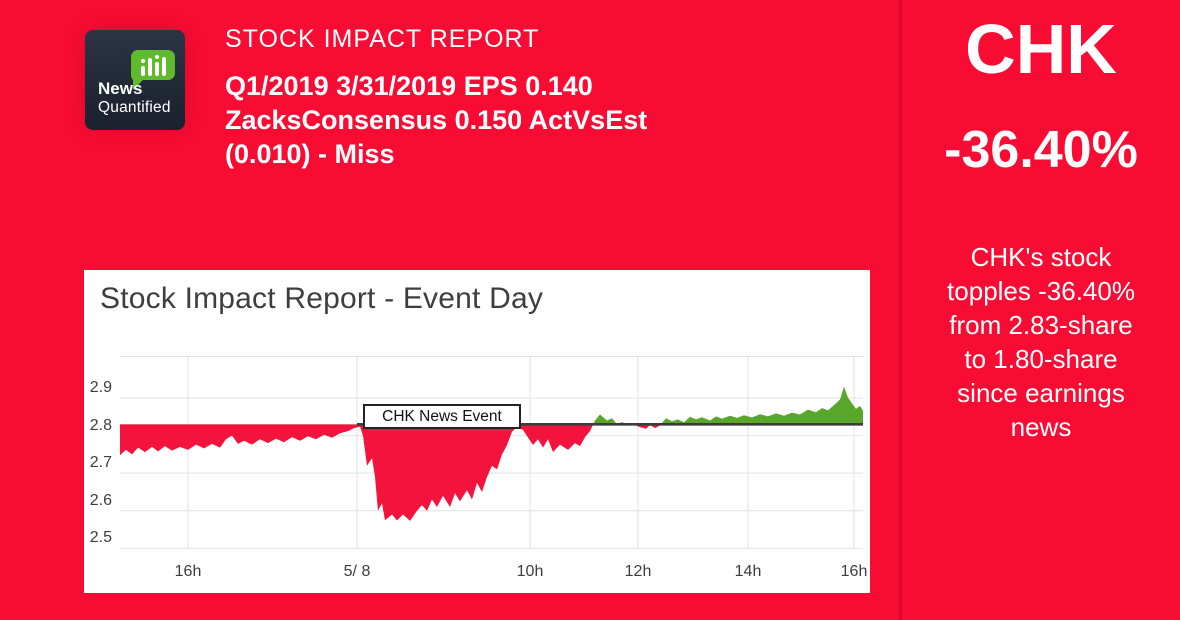 Image resolution: width=1180 pixels, height=620 pixels. What do you see at coordinates (100, 500) in the screenshot?
I see `y-axis-tick-label: 2.6` at bounding box center [100, 500].